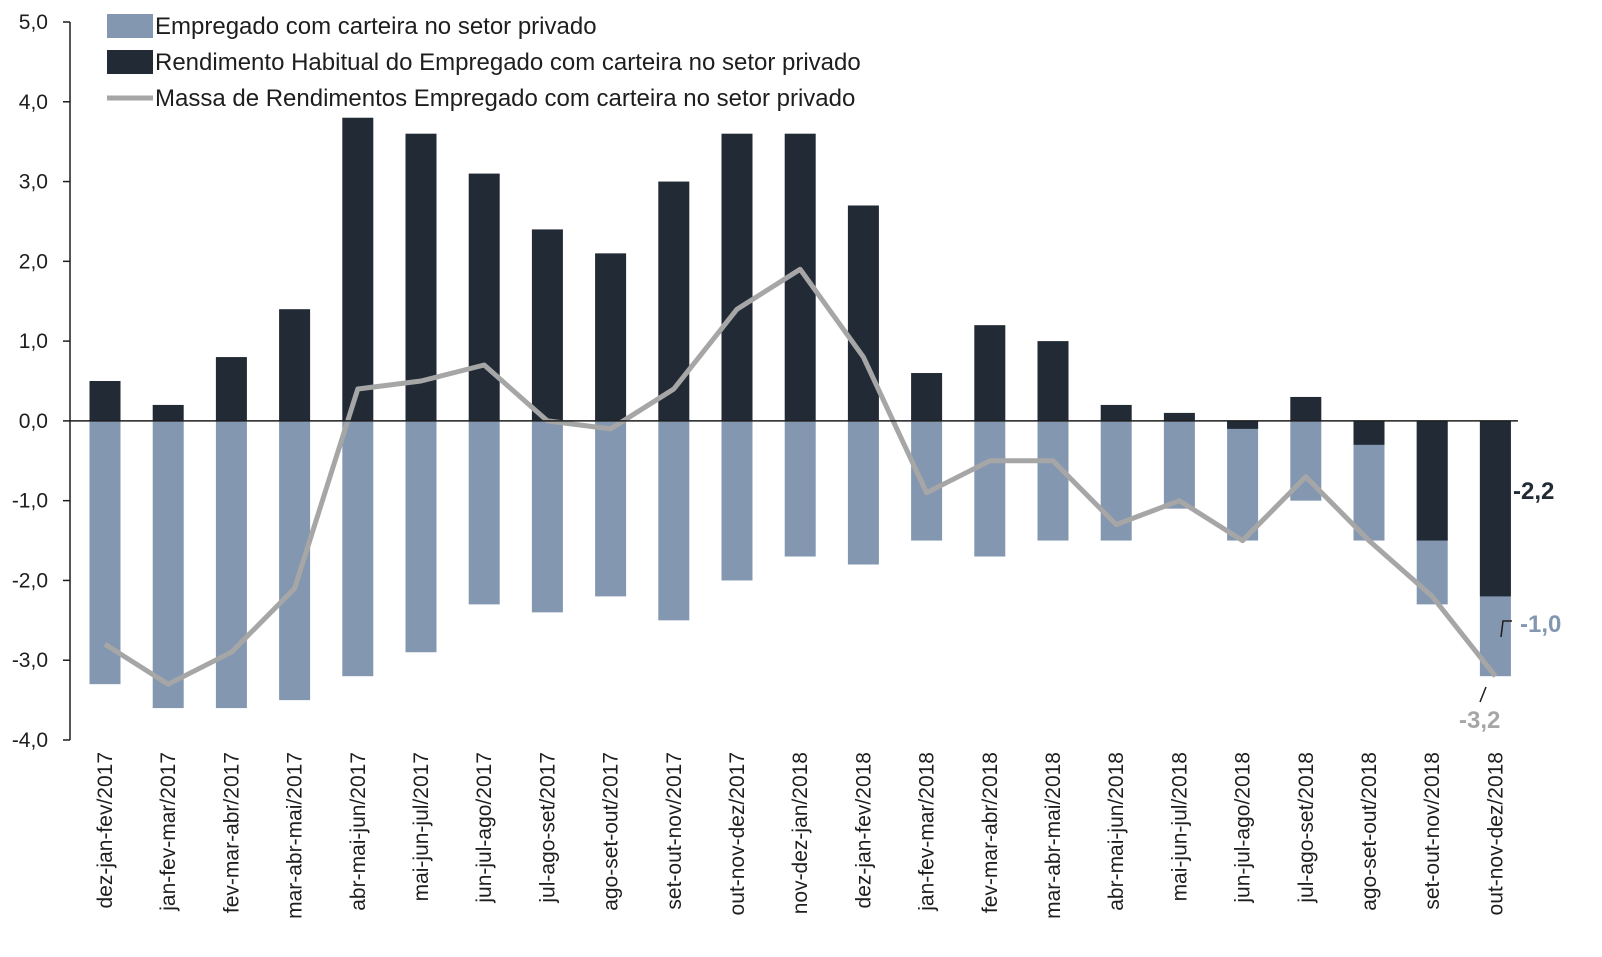  I want to click on y-tick-label: -1,0, so click(30, 501).